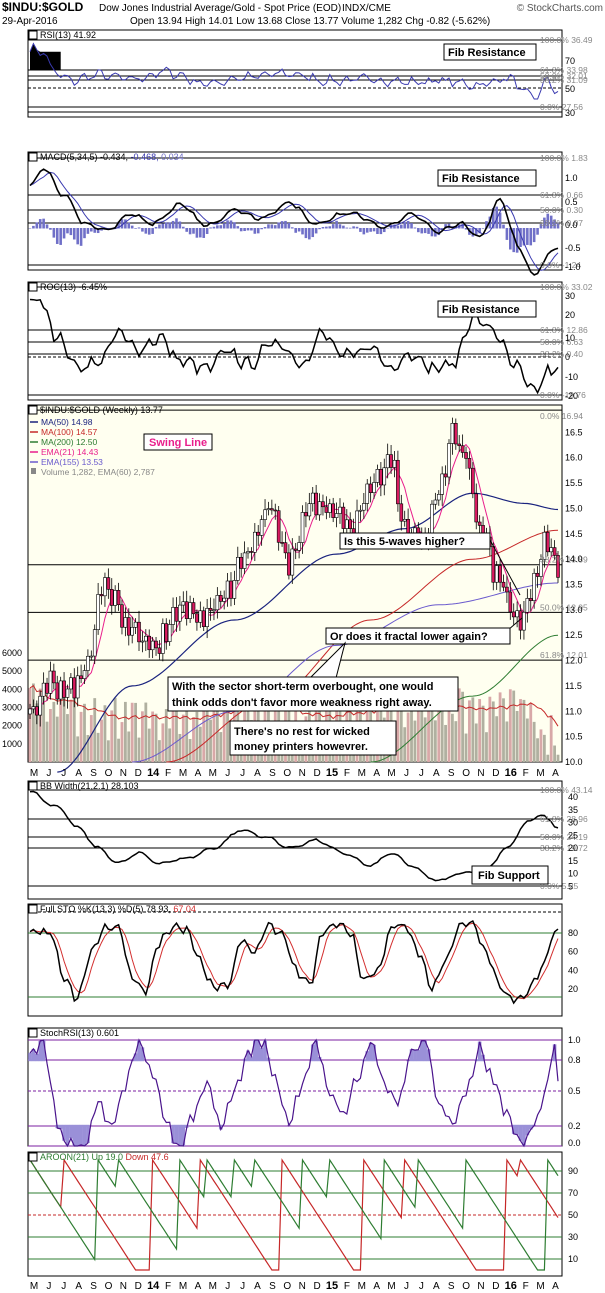 The image size is (605, 1293). I want to click on macd-title-hist: 0.034, so click(172, 157).